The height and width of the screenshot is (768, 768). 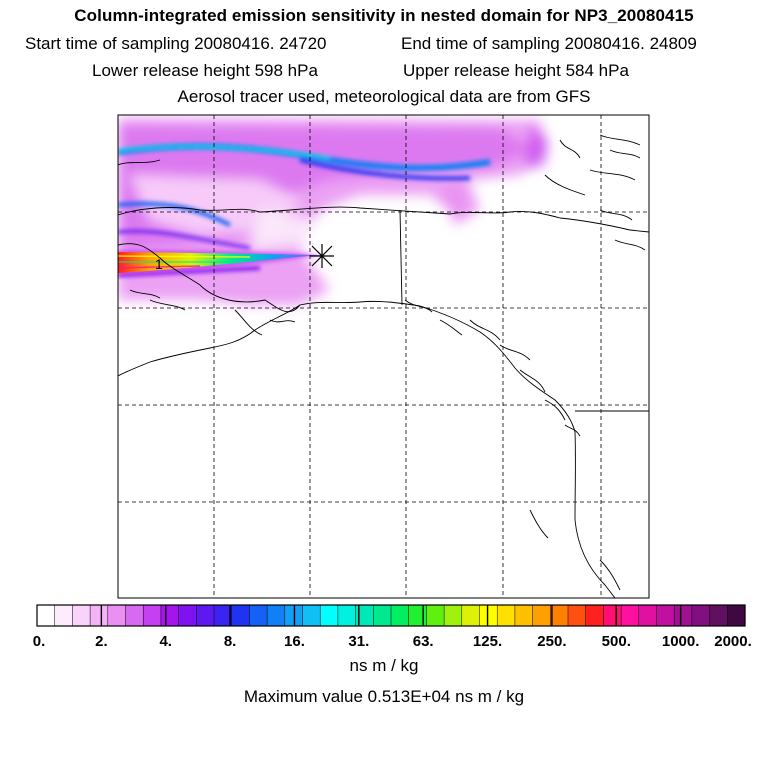 What do you see at coordinates (39, 641) in the screenshot?
I see `colorbar-tick-label: 0.` at bounding box center [39, 641].